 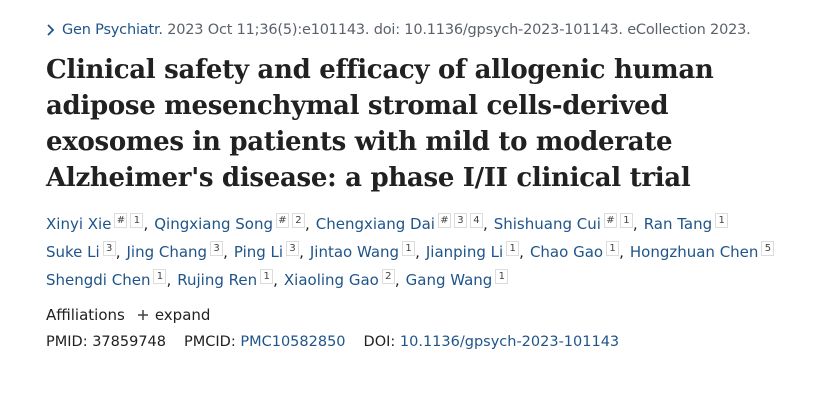 I want to click on author: Ping Li 3, so click(x=271, y=251).